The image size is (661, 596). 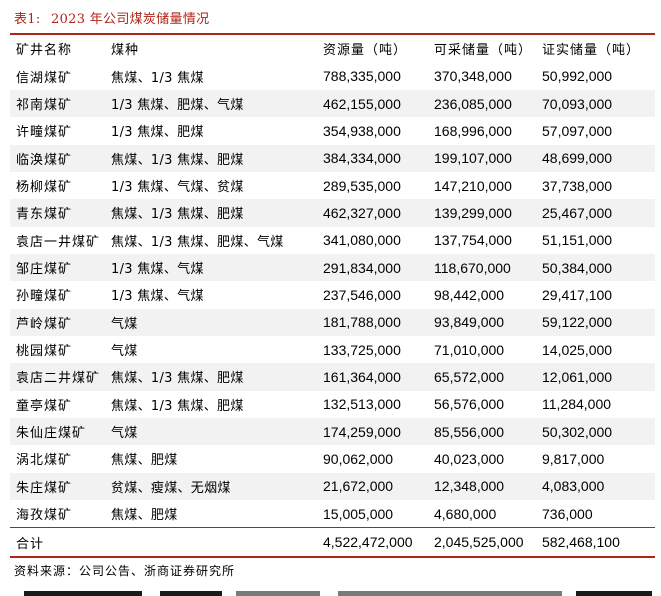 What do you see at coordinates (362, 240) in the screenshot?
I see `cell-resources: 341,080,000` at bounding box center [362, 240].